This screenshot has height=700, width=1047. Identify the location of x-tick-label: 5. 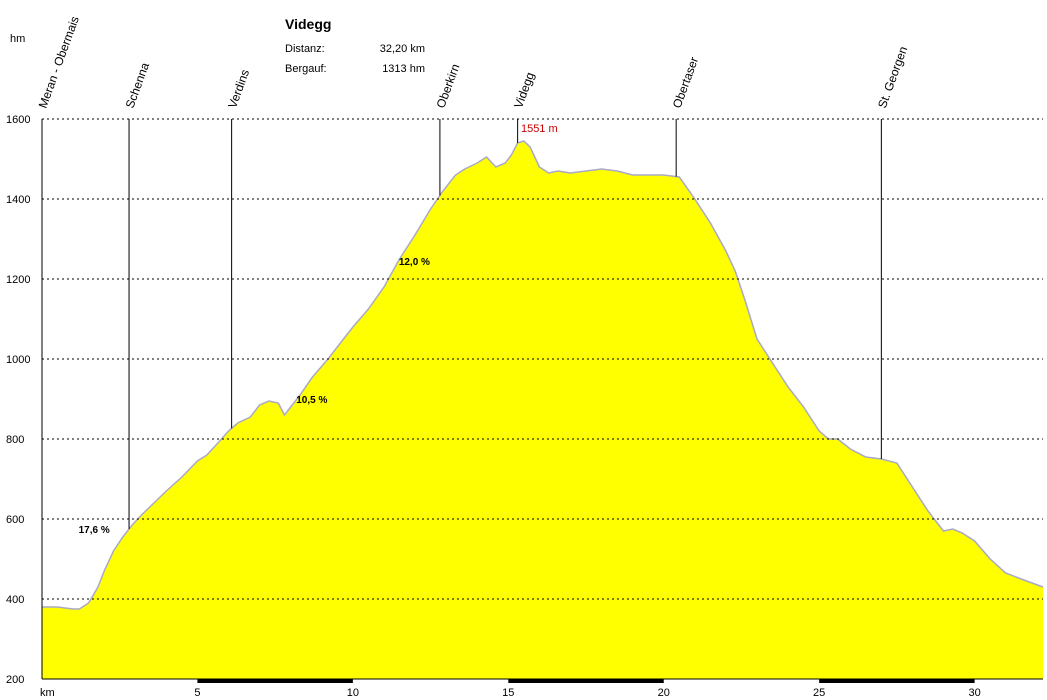
(197, 693).